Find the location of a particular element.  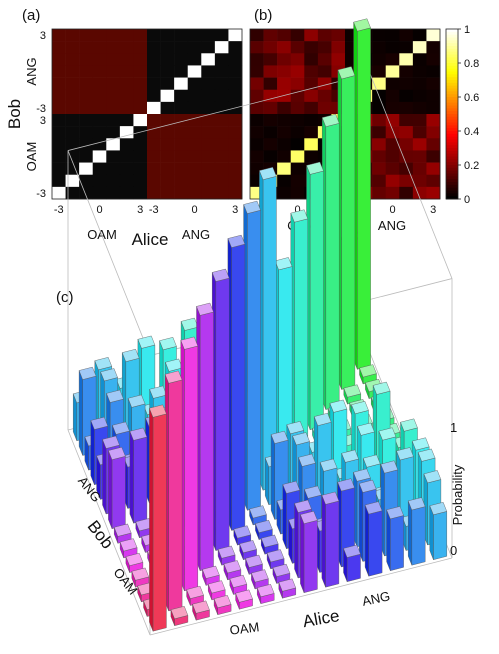

heatmap-a-xtick: 3 is located at coordinates (140, 210).